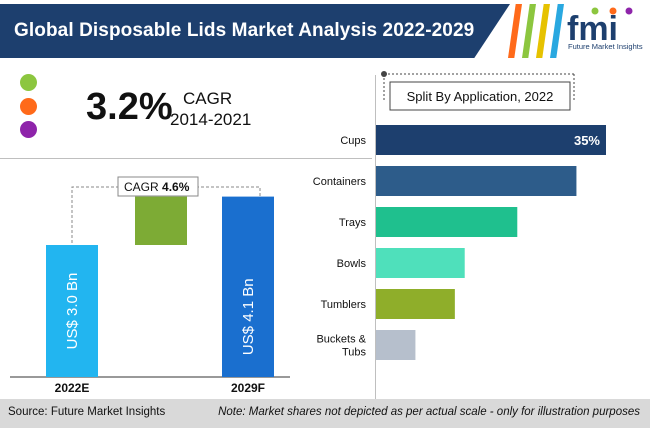 The image size is (650, 428). I want to click on legend-dot-purple, so click(28, 129).